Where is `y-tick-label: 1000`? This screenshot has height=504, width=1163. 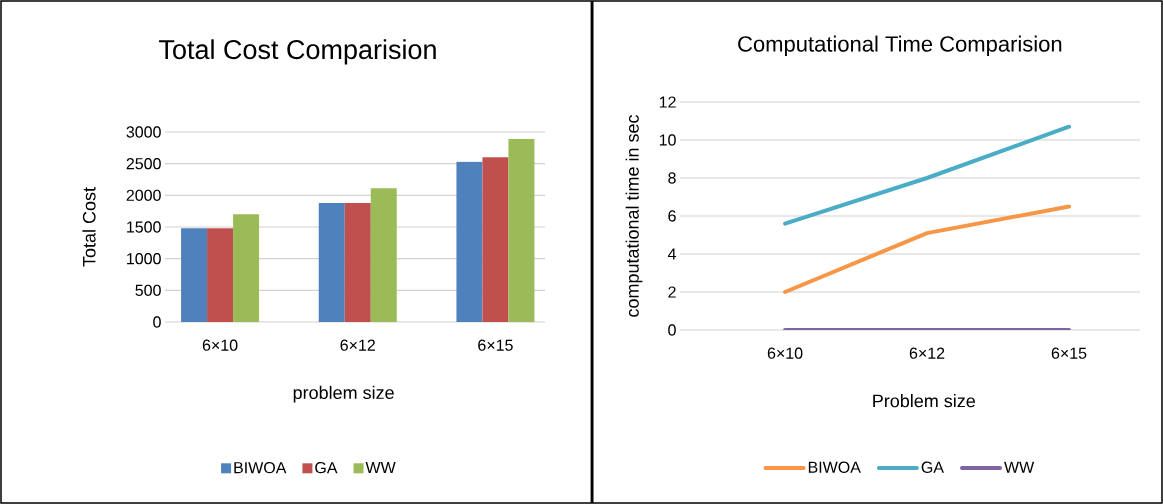 y-tick-label: 1000 is located at coordinates (144, 259).